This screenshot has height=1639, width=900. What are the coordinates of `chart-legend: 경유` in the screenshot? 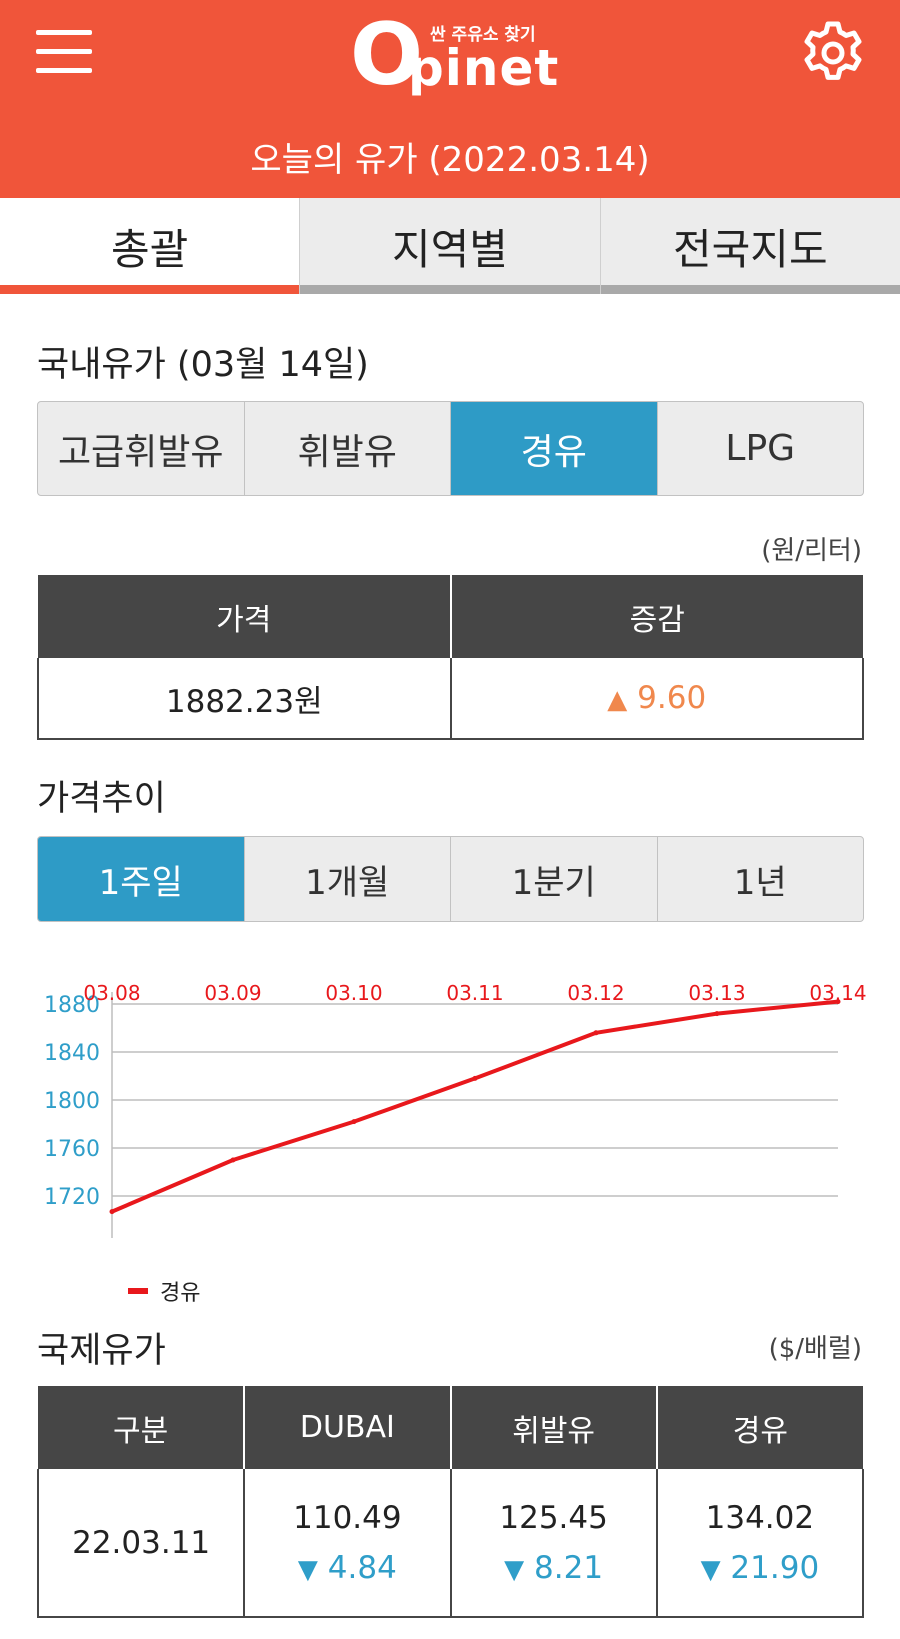 It's located at (164, 1291).